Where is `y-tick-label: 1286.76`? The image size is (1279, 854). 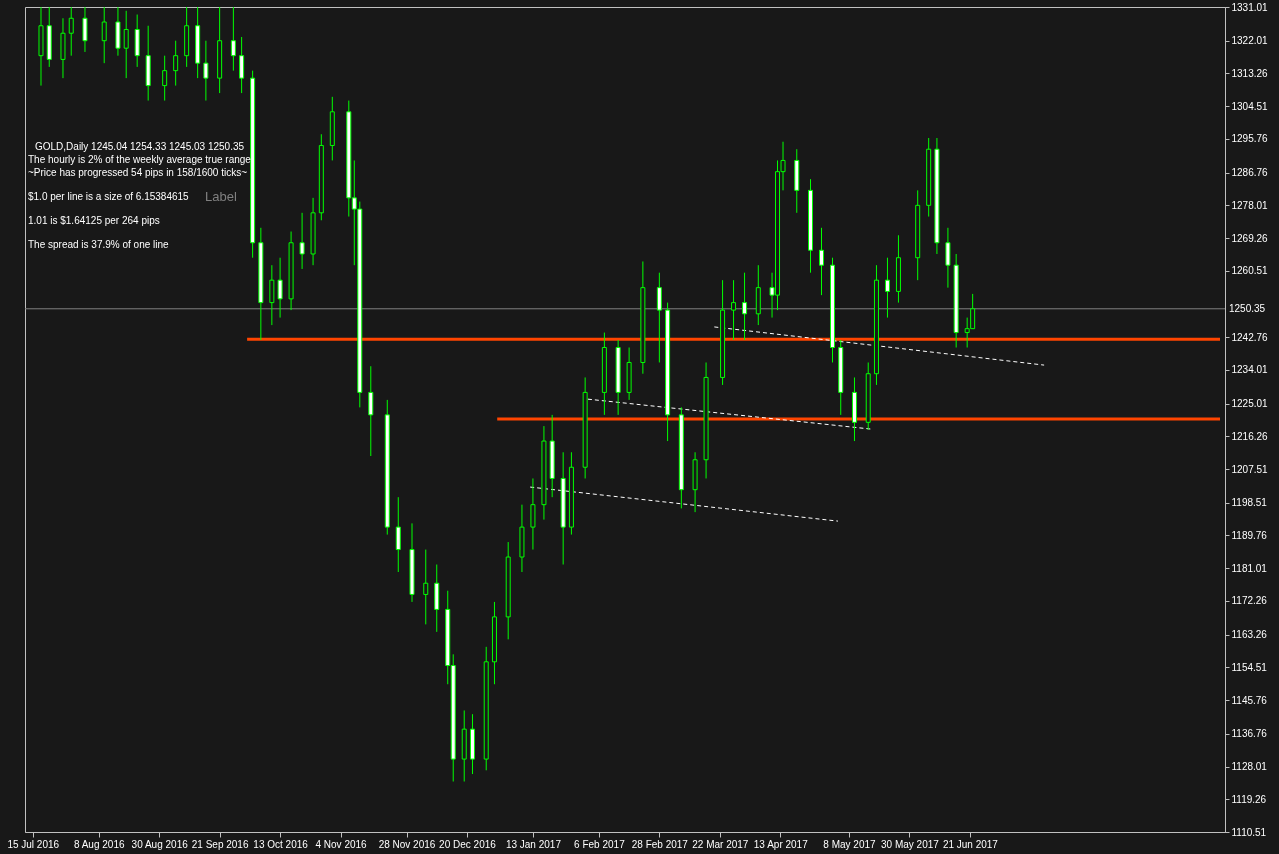
y-tick-label: 1286.76 is located at coordinates (1250, 173).